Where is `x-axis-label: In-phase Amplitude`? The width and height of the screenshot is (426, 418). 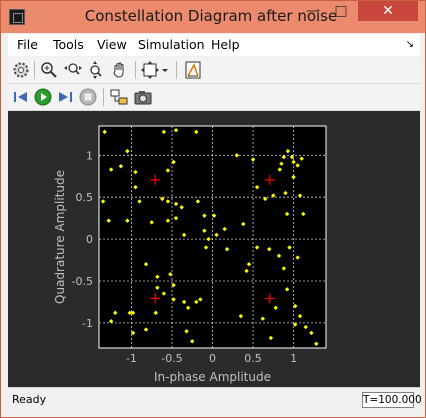
x-axis-label: In-phase Amplitude is located at coordinates (212, 377).